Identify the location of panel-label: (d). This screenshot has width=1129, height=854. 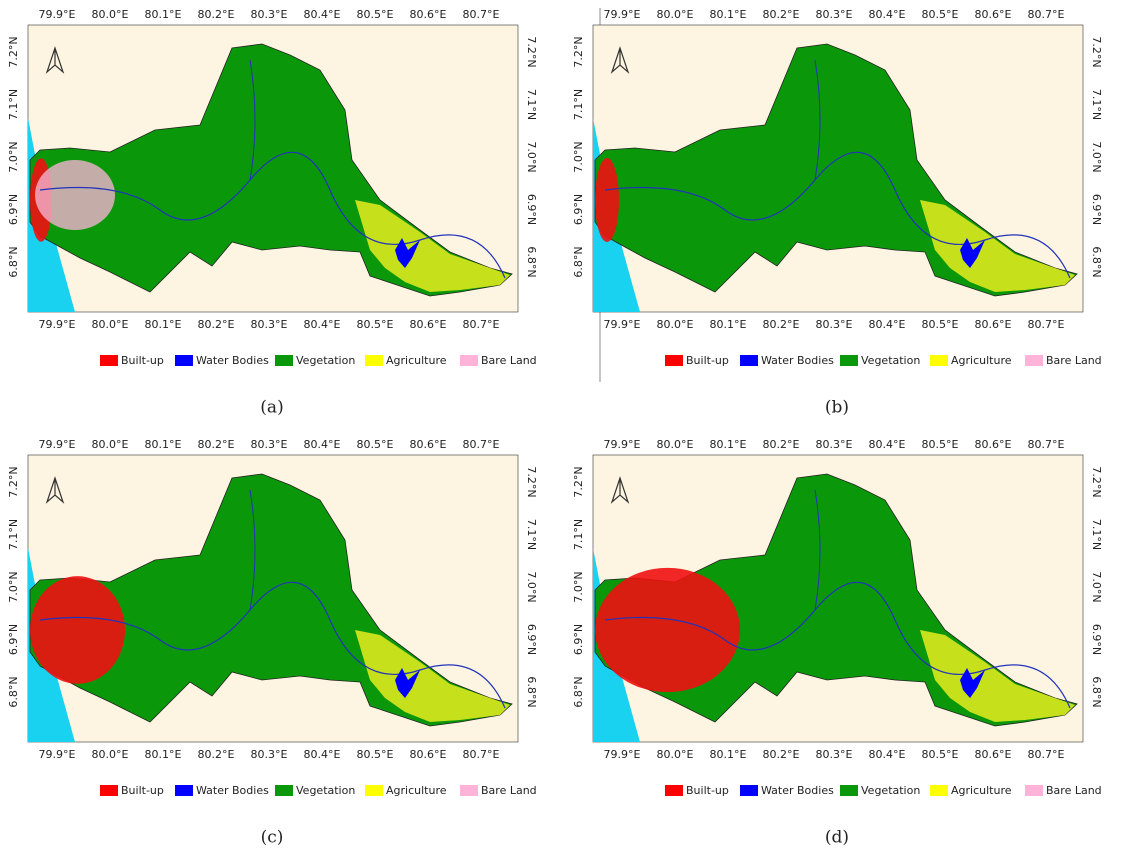
(837, 838).